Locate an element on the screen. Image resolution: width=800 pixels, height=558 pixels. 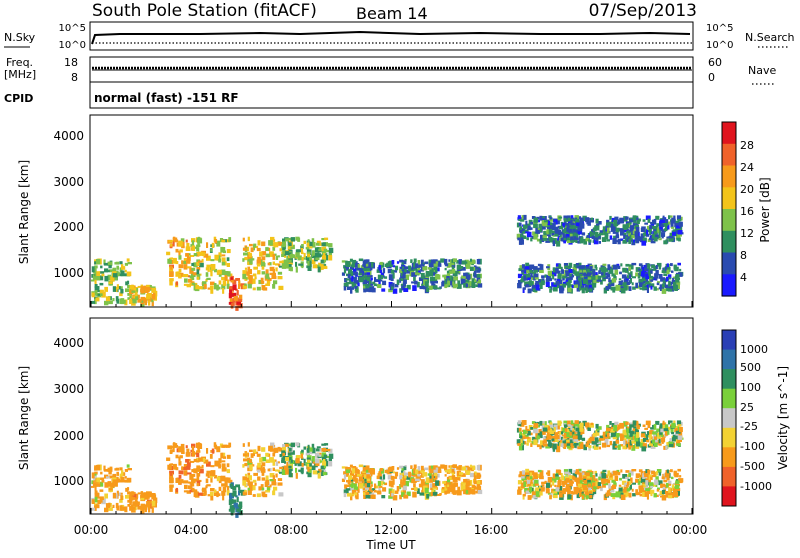
velocity-echo-layer is located at coordinates (387, 469).